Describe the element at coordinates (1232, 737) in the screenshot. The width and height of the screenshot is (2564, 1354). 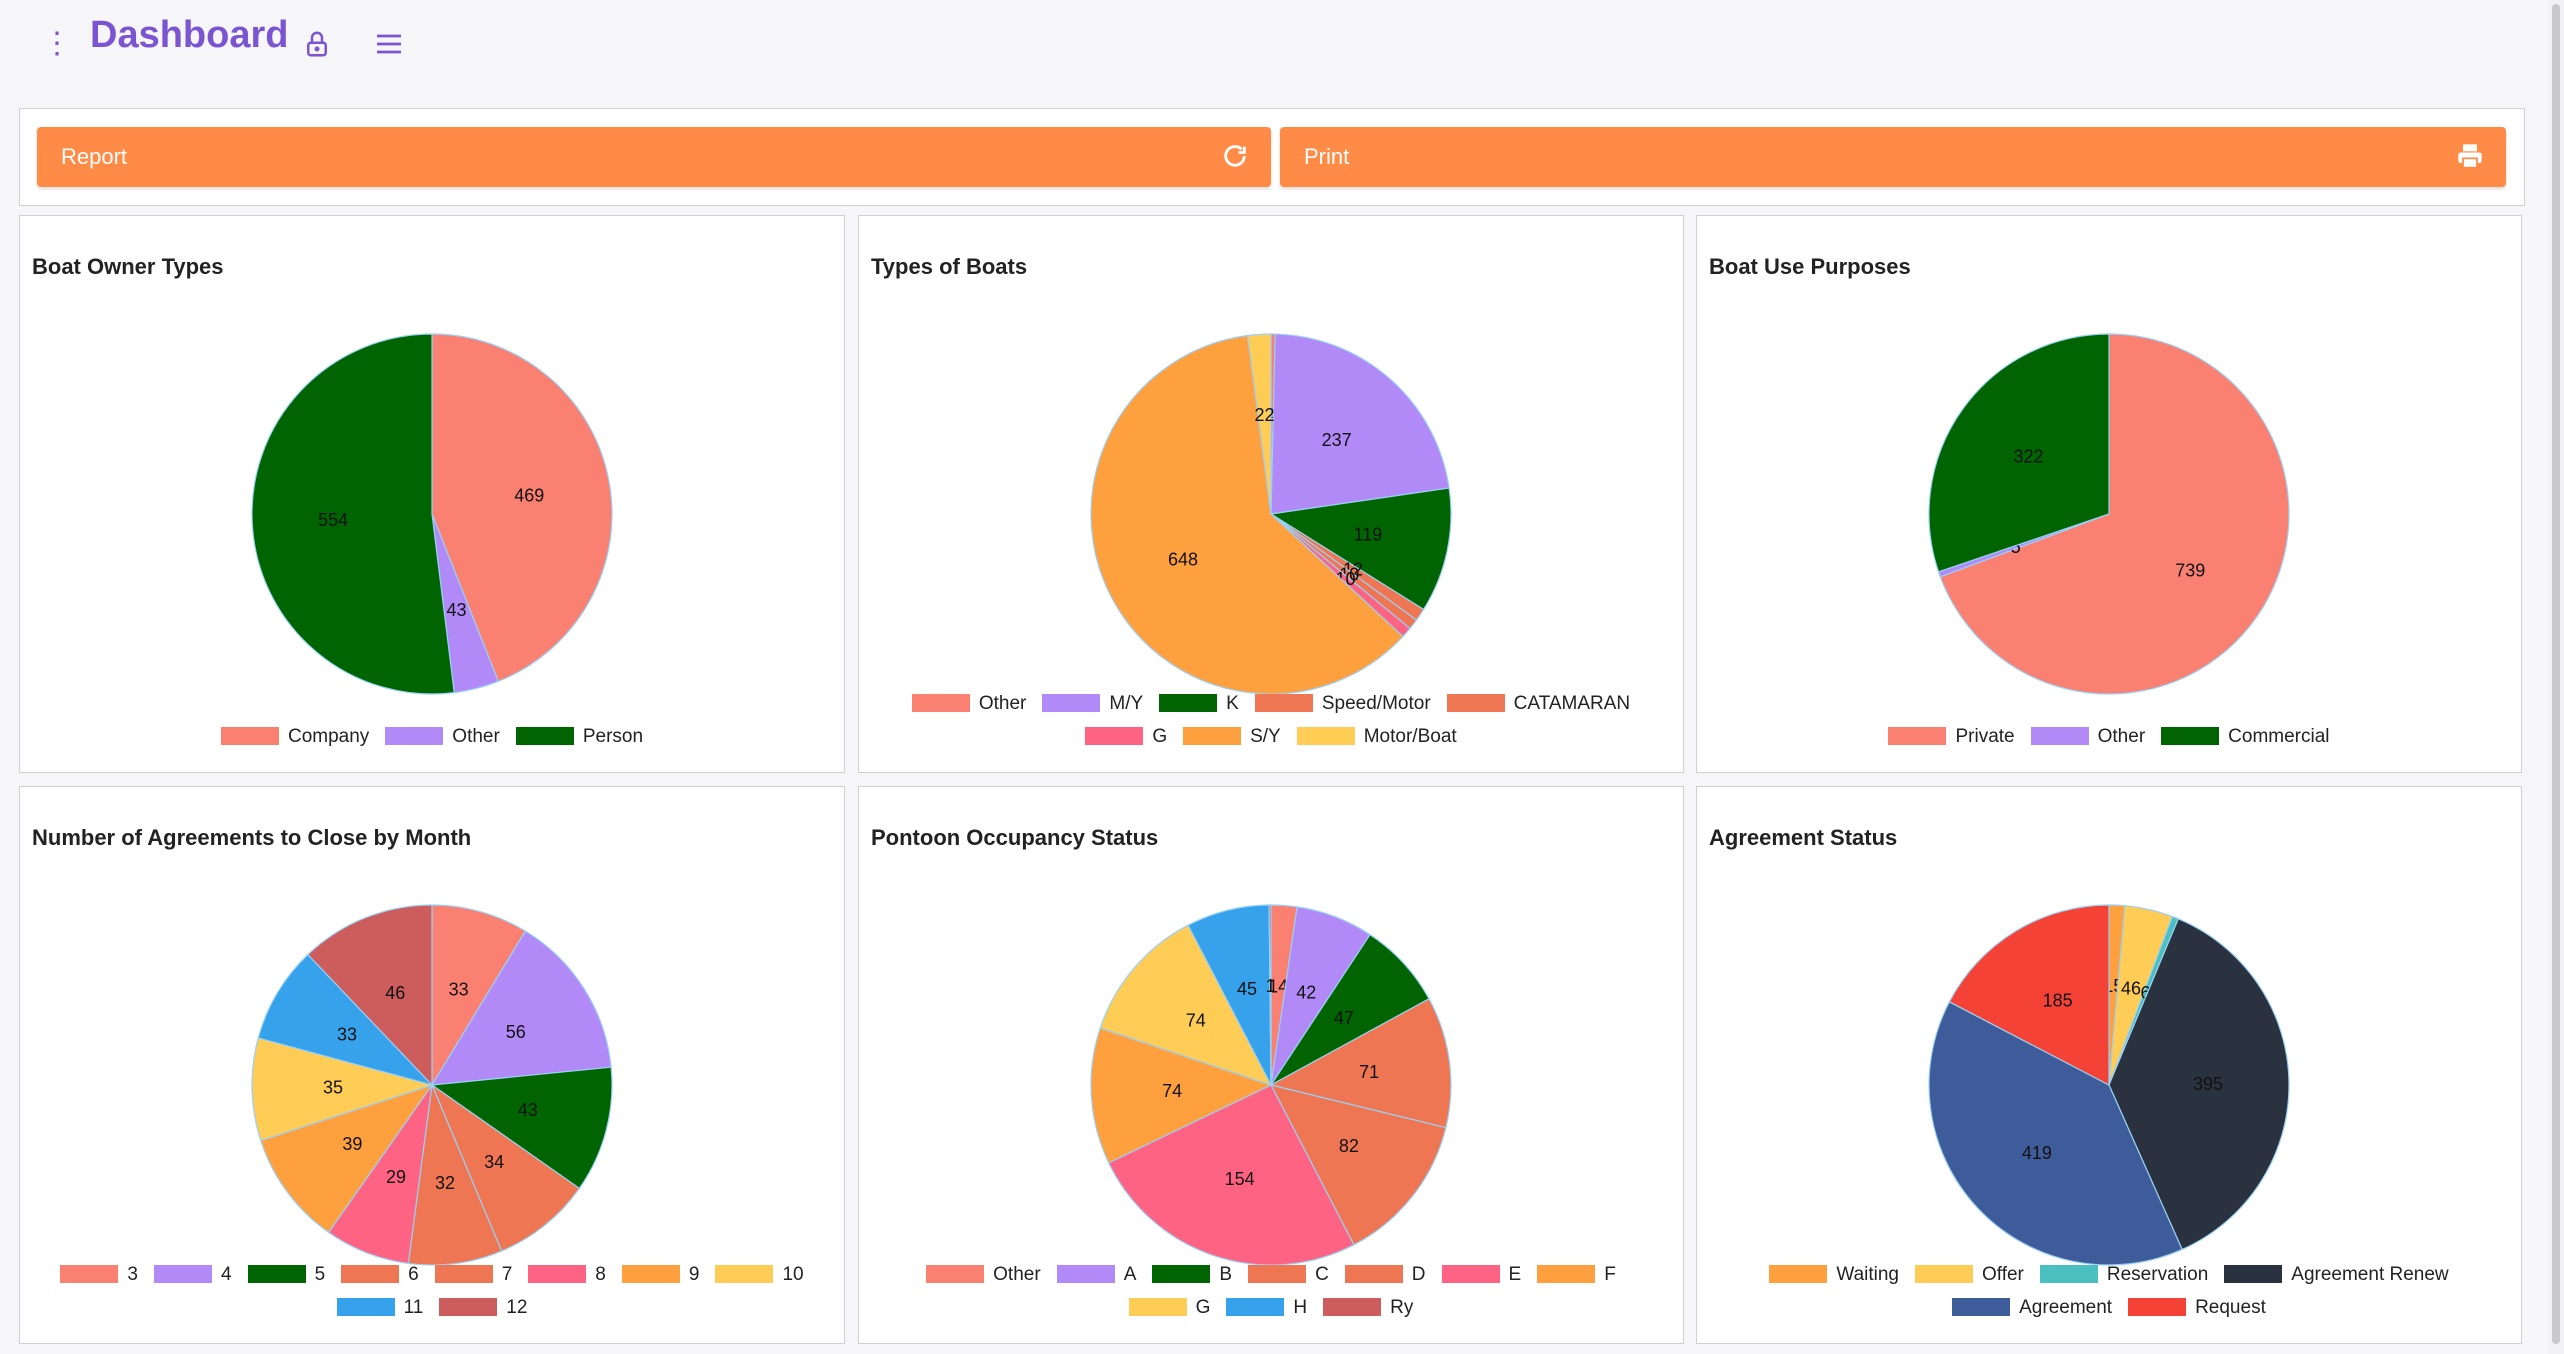
I see `legend-item: S/Y` at that location.